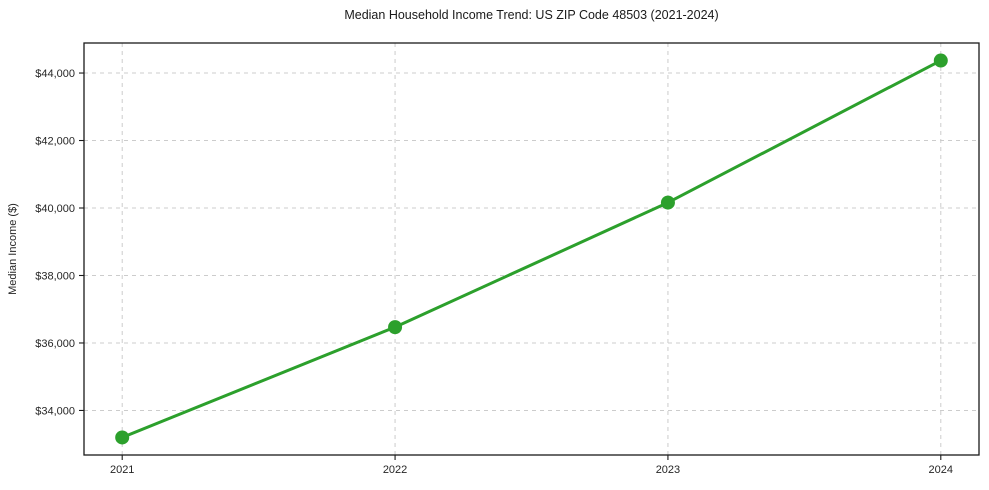  Describe the element at coordinates (55, 74) in the screenshot. I see `y-tick-label: $44,000` at that location.